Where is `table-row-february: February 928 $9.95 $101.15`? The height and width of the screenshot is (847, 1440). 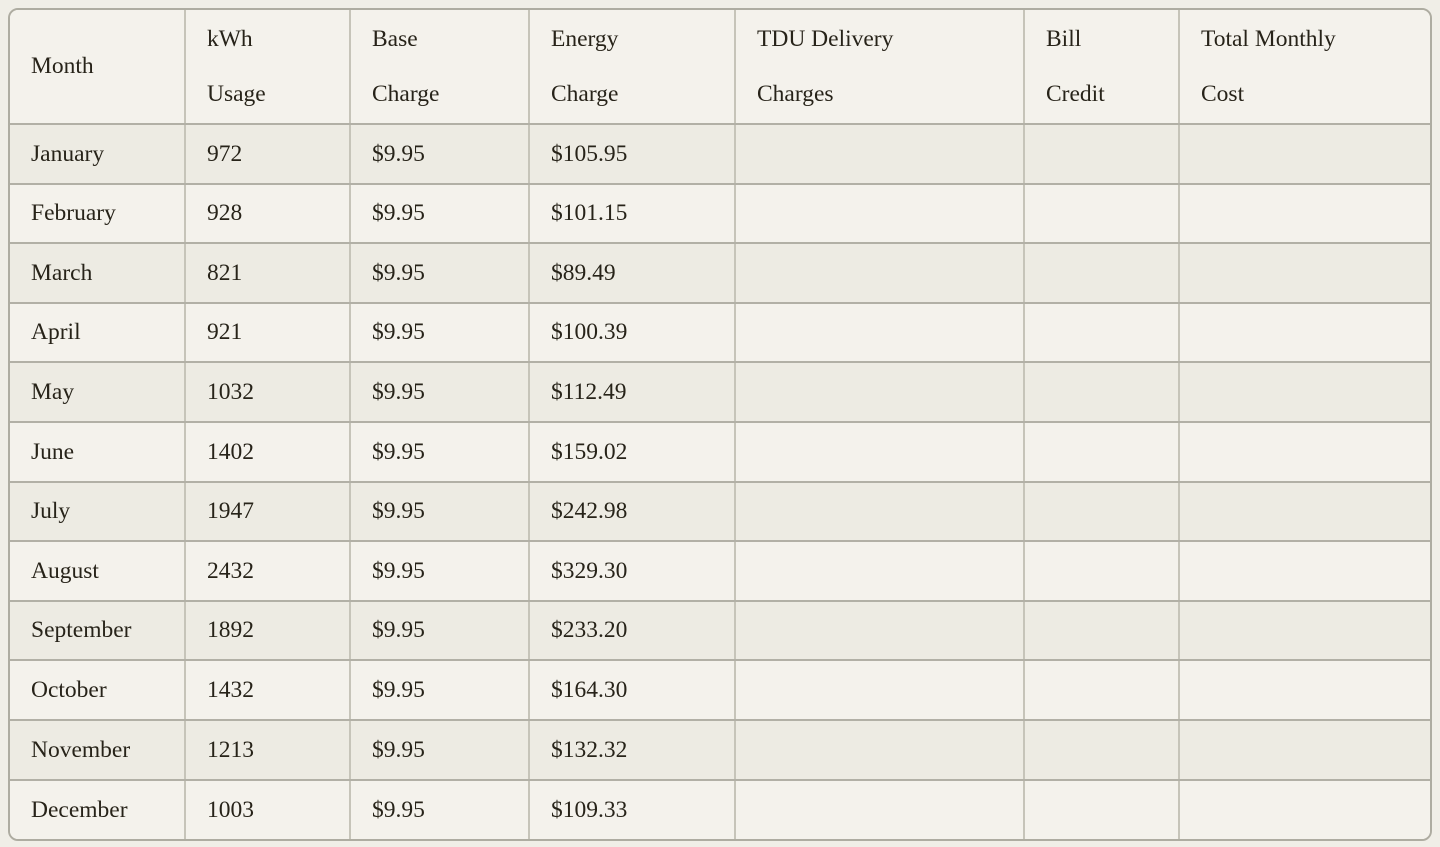 table-row-february: February 928 $9.95 $101.15 is located at coordinates (720, 214).